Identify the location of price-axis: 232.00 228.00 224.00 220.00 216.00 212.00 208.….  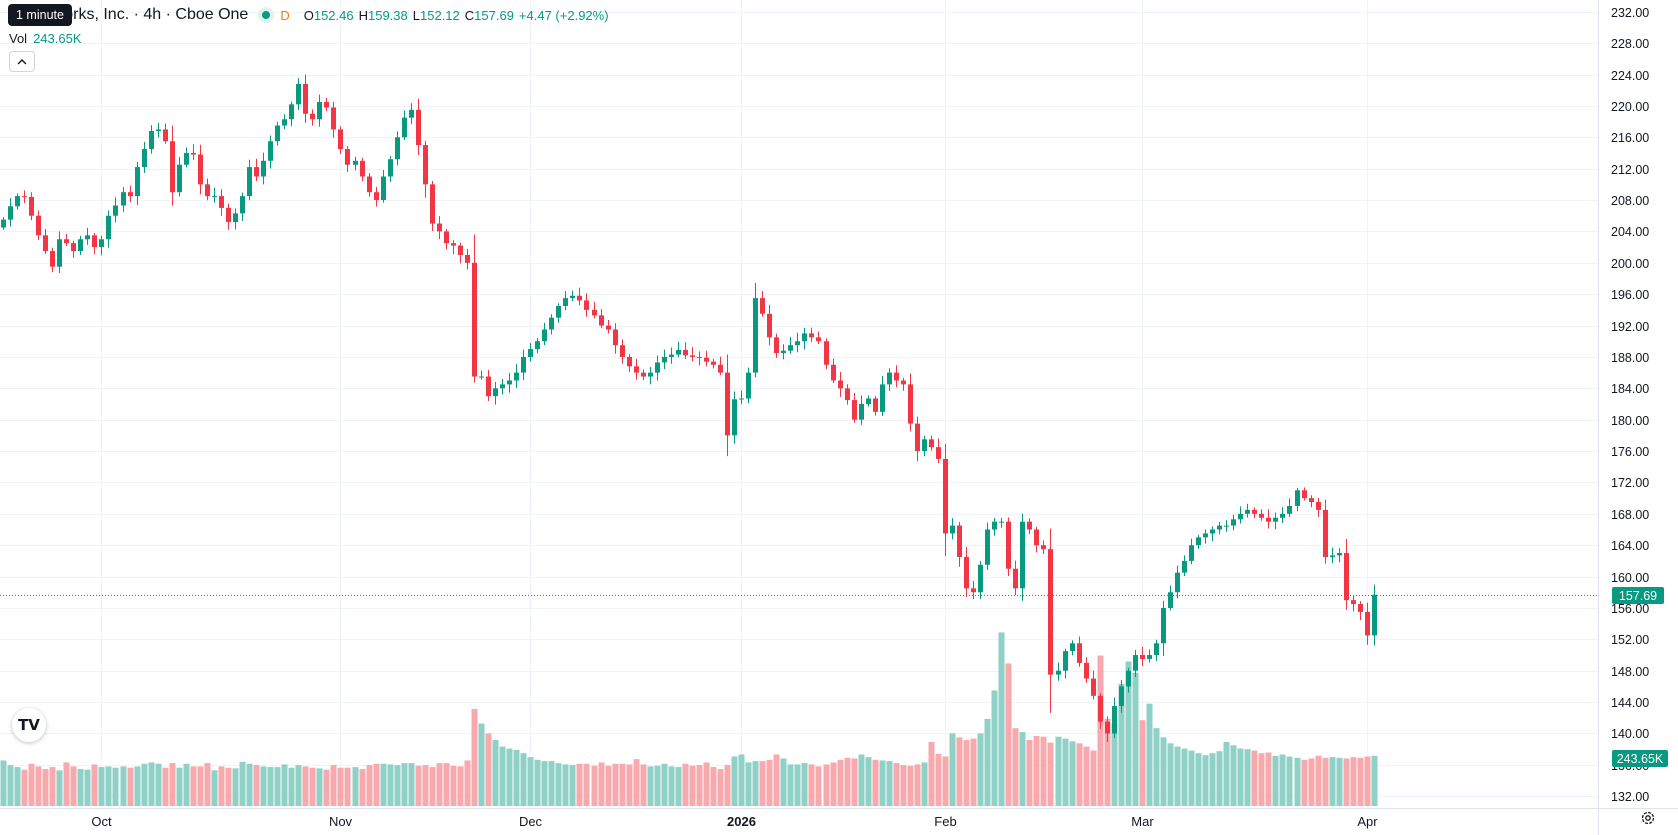
(1624, 417).